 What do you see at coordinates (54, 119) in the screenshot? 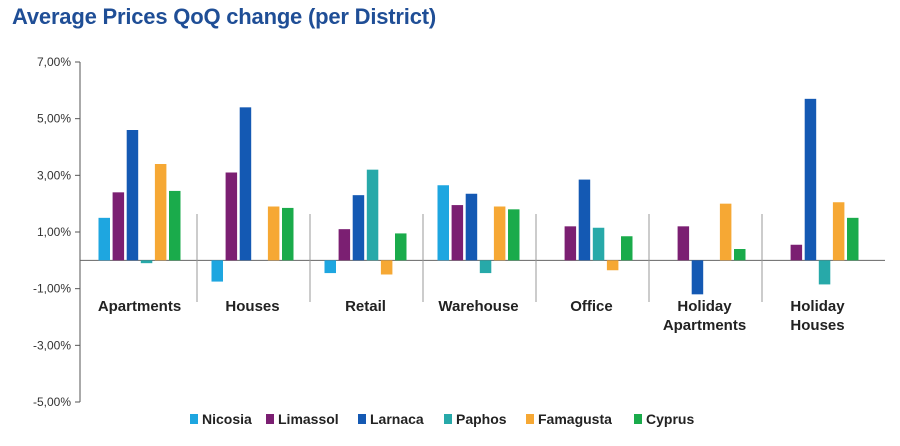
I see `y-tick-label: 5,00%` at bounding box center [54, 119].